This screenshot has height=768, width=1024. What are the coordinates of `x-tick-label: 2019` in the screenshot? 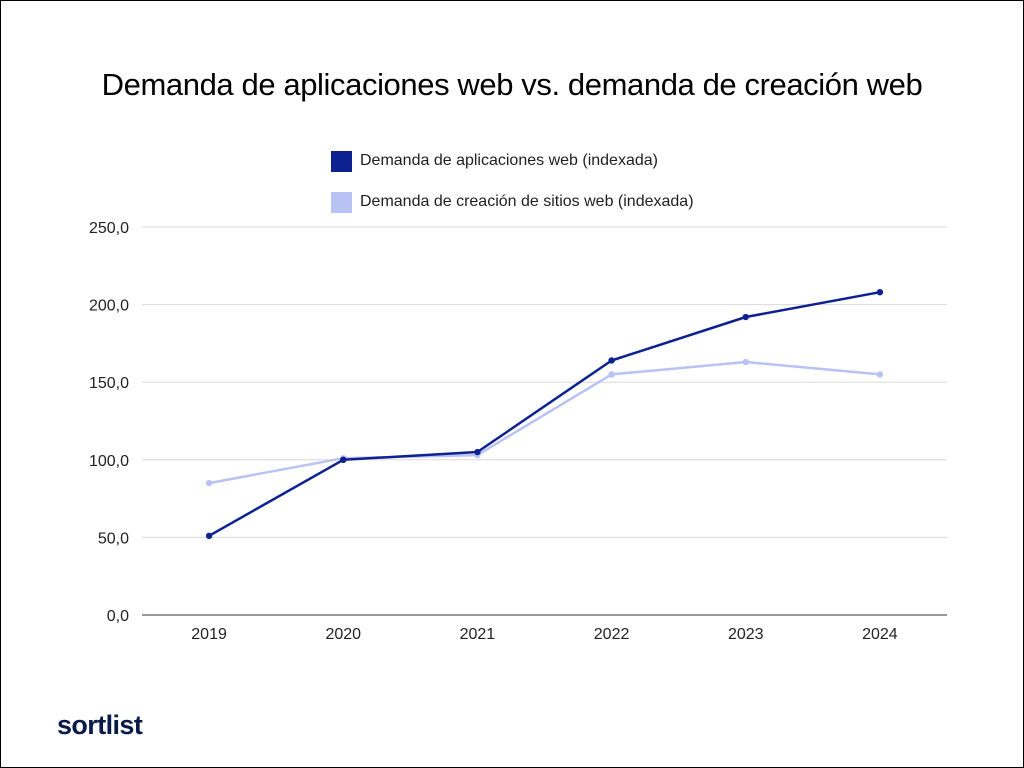 It's located at (209, 634).